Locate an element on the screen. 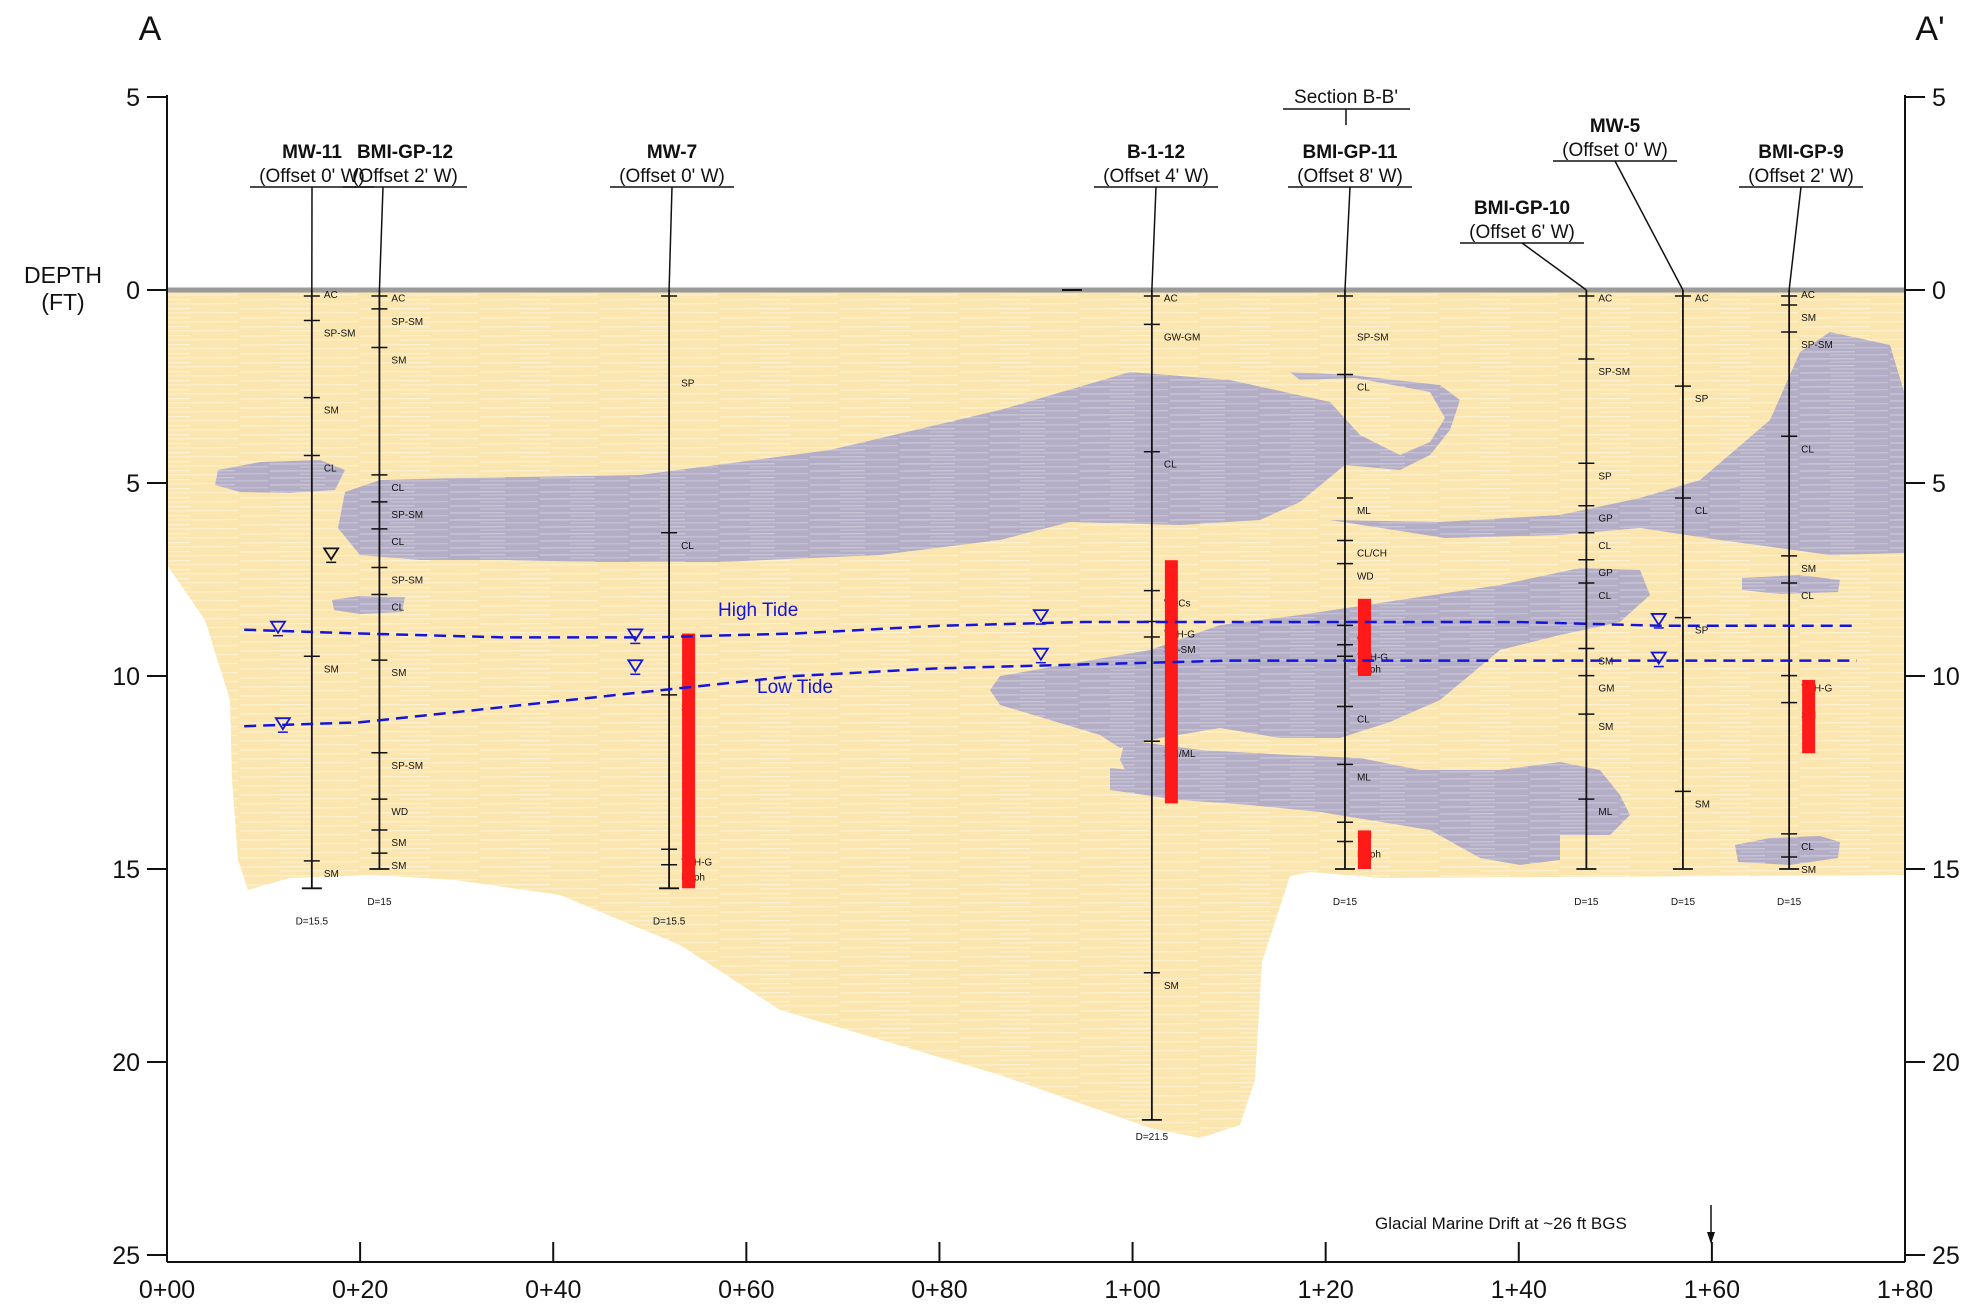 The image size is (1986, 1305). low-tide-line is located at coordinates (1050, 693).